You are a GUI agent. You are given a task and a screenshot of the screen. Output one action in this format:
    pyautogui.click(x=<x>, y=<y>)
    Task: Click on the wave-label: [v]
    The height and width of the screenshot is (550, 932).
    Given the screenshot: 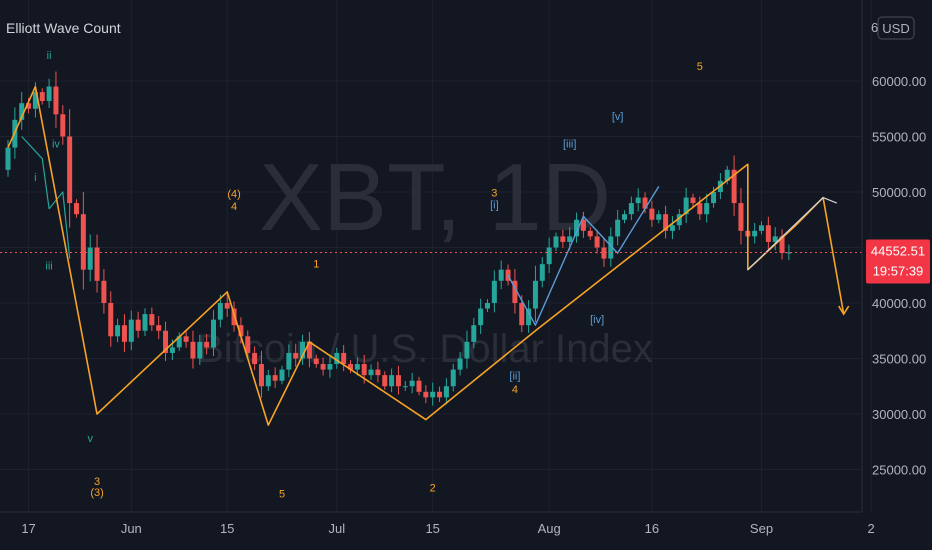 What is the action you would take?
    pyautogui.click(x=618, y=117)
    